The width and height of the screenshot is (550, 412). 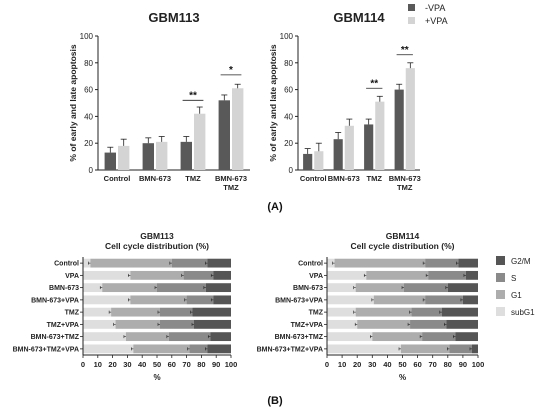 What do you see at coordinates (310, 264) in the screenshot?
I see `y-tick-label: Control` at bounding box center [310, 264].